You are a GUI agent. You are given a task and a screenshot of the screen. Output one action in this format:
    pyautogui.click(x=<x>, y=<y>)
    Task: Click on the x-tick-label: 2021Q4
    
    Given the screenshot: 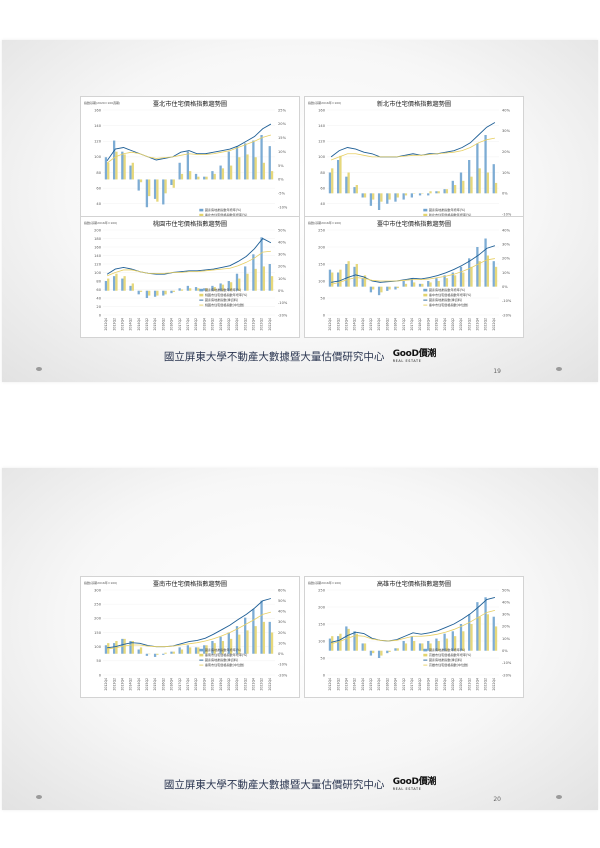 What is the action you would take?
    pyautogui.click(x=254, y=324)
    